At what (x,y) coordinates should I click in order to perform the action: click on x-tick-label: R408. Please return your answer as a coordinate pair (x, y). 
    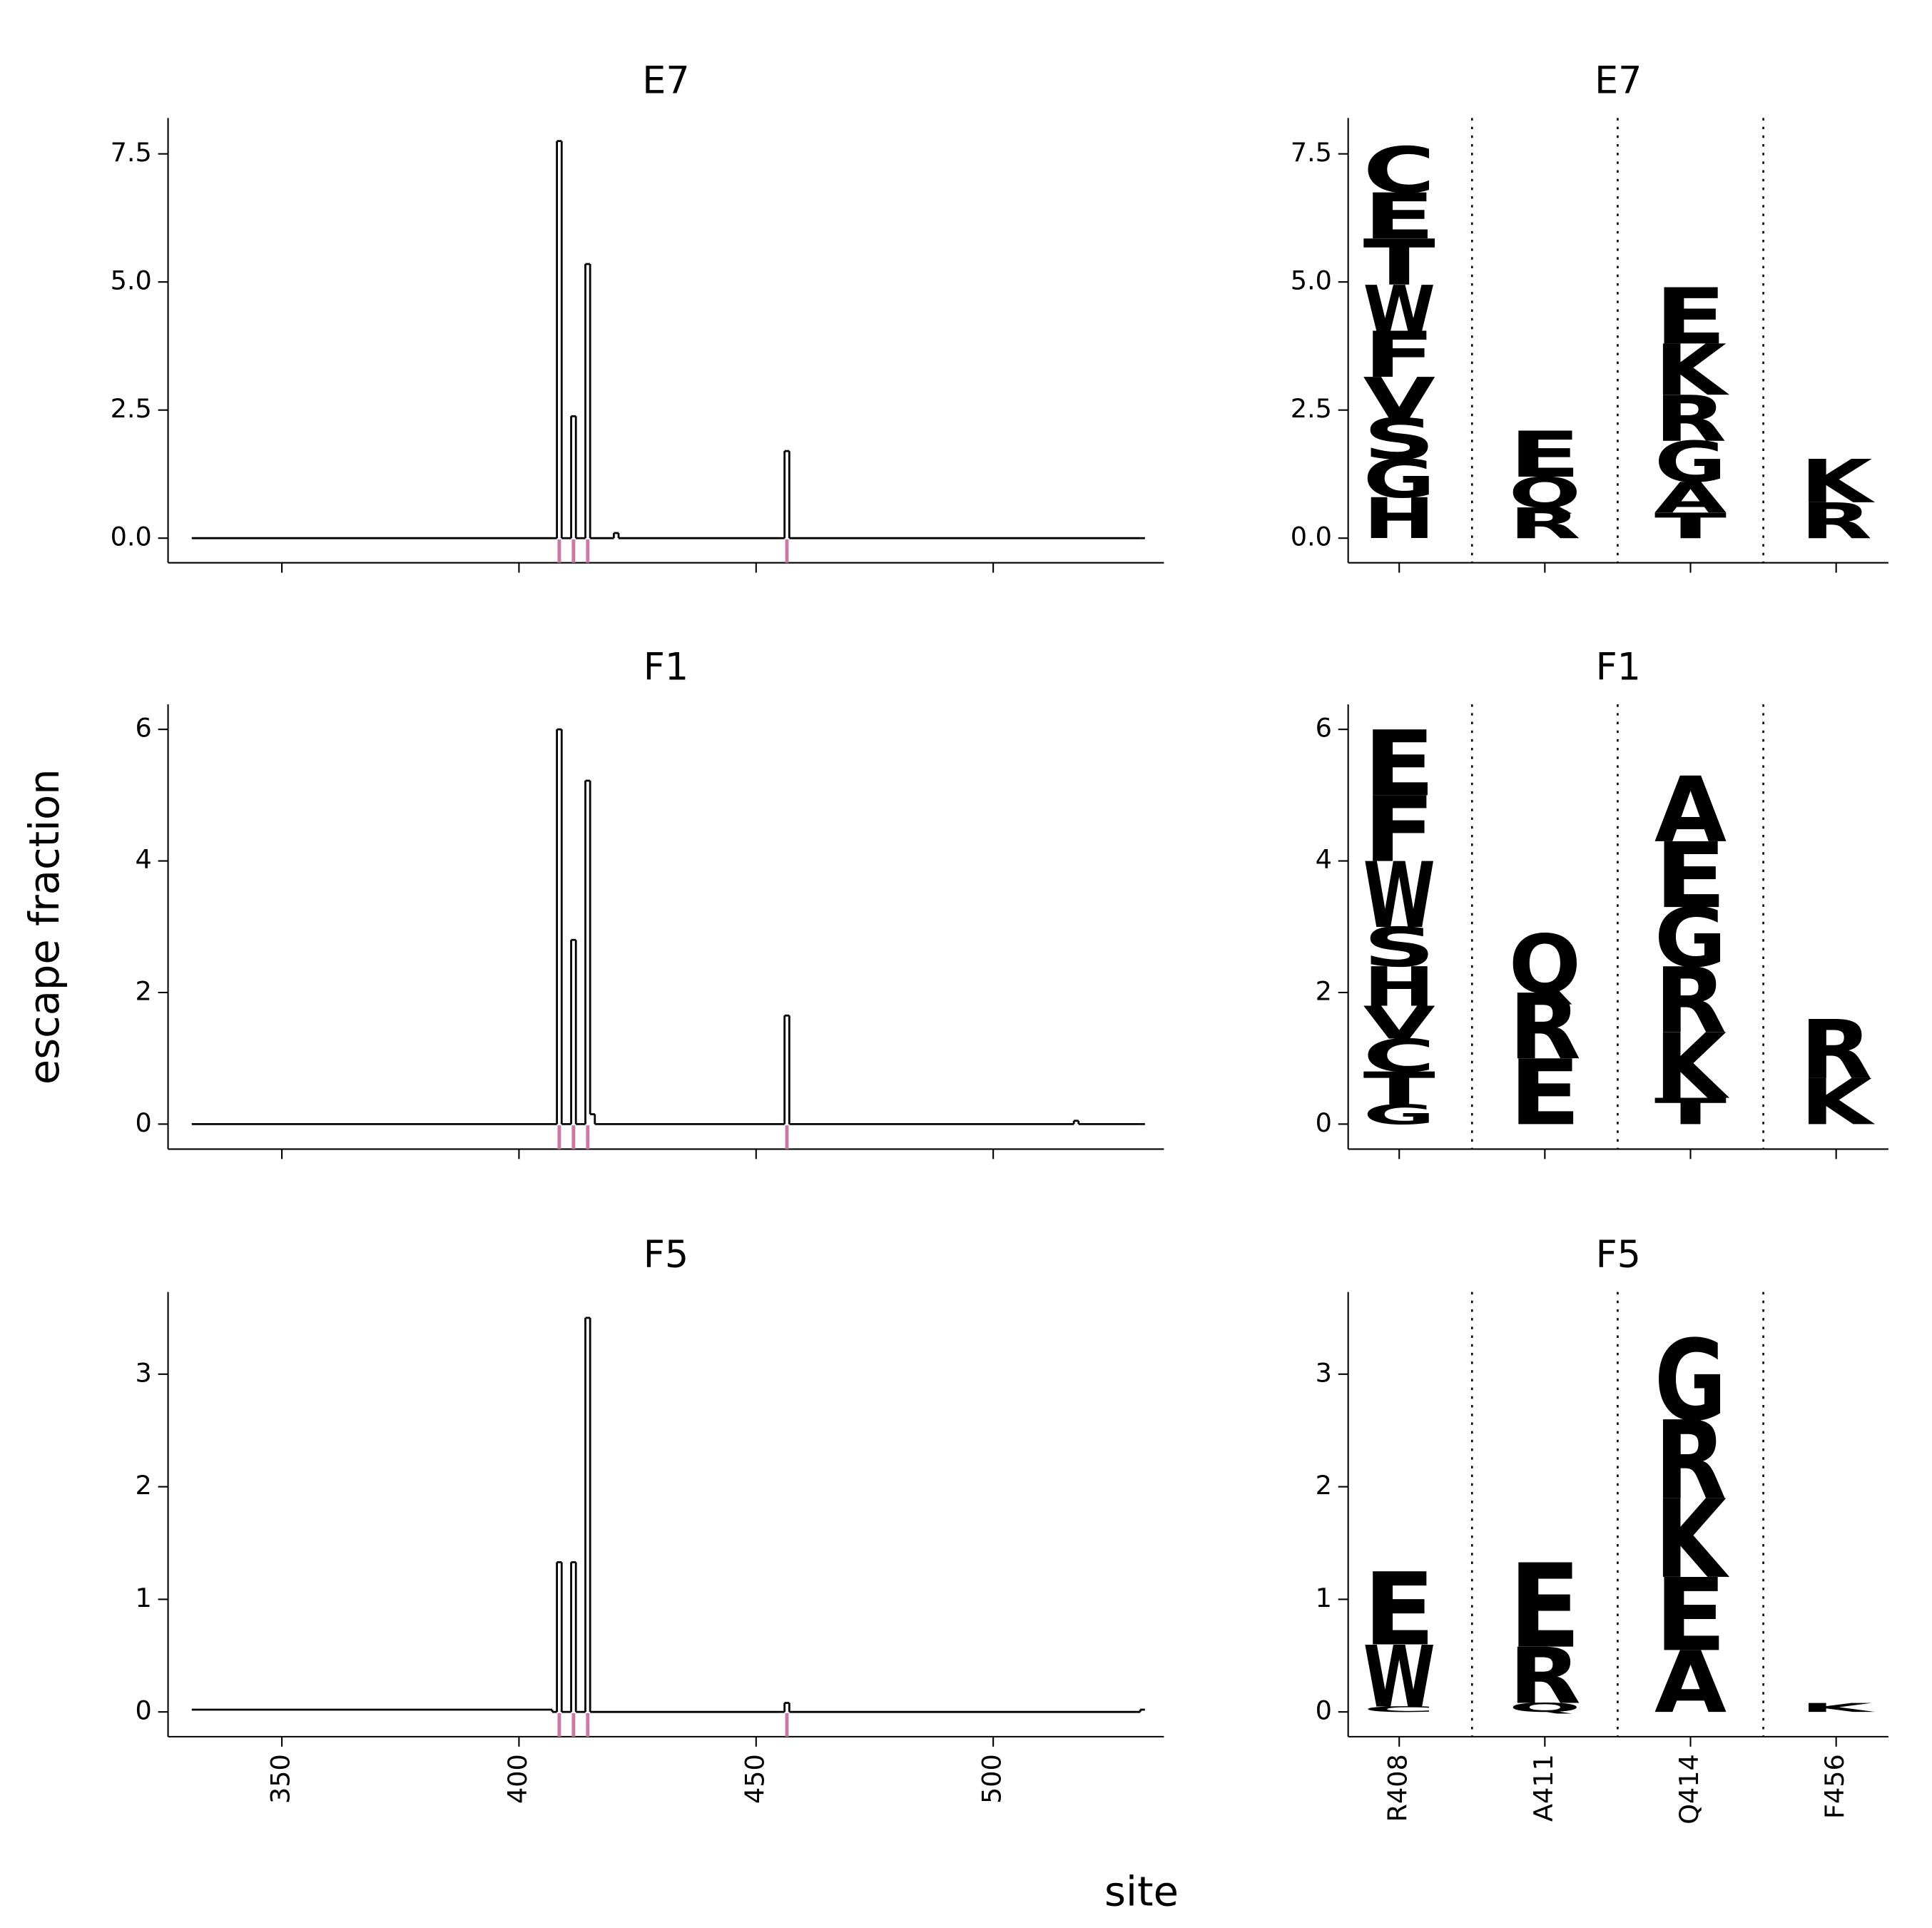
    Looking at the image, I should click on (1398, 1788).